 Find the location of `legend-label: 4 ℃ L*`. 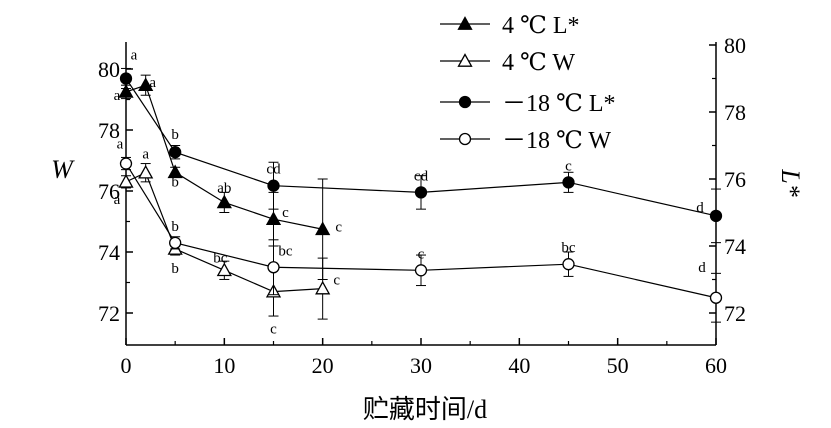

legend-label: 4 ℃ L* is located at coordinates (541, 26).